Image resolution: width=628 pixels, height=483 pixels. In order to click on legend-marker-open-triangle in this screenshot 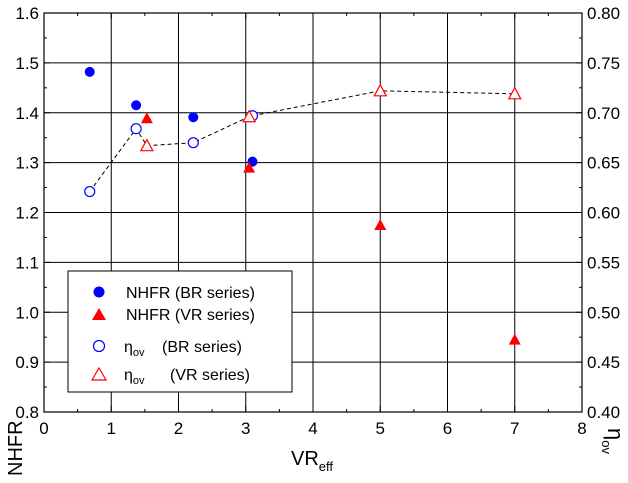, I will do `click(99, 373)`.